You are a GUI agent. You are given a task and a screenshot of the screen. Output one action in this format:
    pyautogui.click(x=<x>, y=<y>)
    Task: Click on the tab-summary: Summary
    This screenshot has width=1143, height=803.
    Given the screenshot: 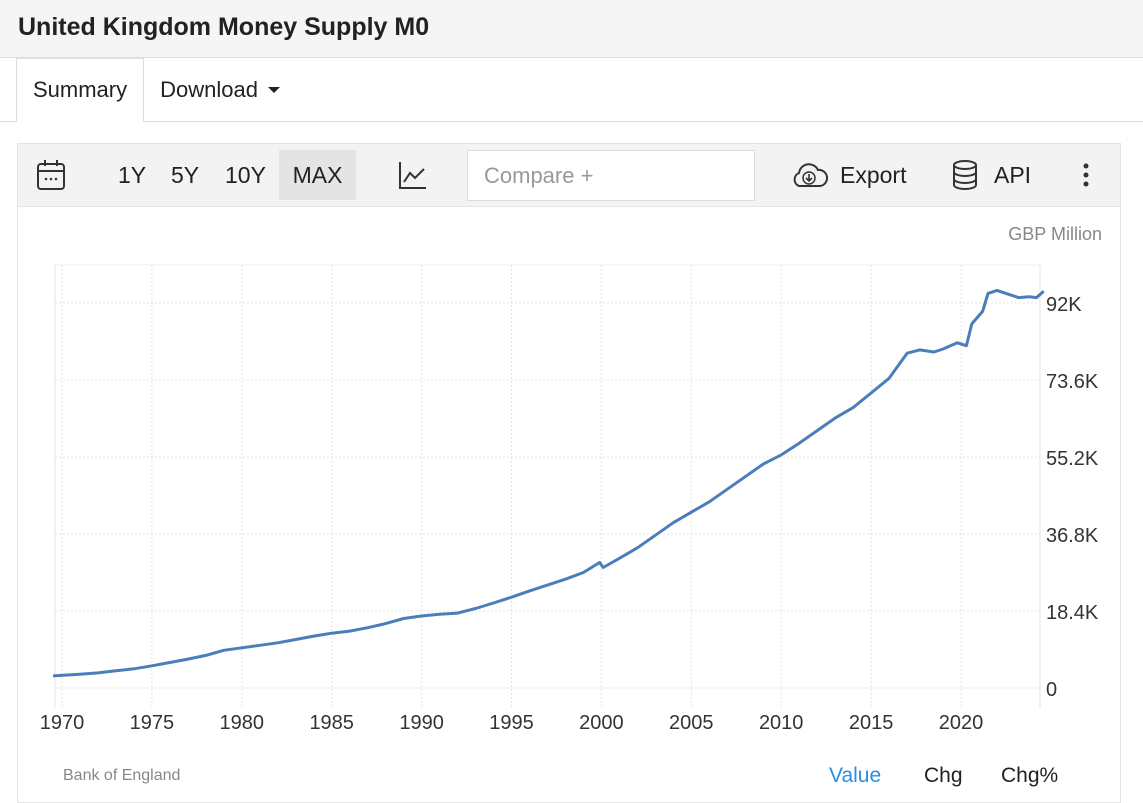 What is the action you would take?
    pyautogui.click(x=80, y=90)
    